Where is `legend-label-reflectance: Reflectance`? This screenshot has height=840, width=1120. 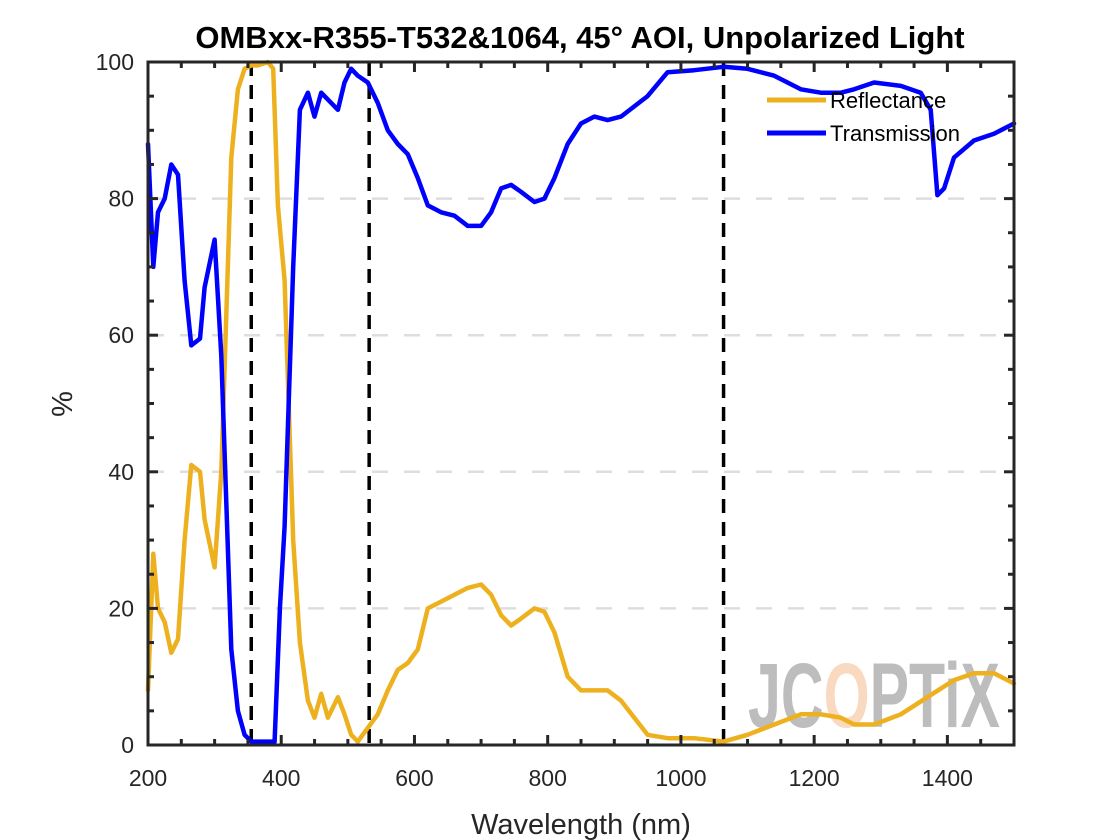
legend-label-reflectance: Reflectance is located at coordinates (888, 100).